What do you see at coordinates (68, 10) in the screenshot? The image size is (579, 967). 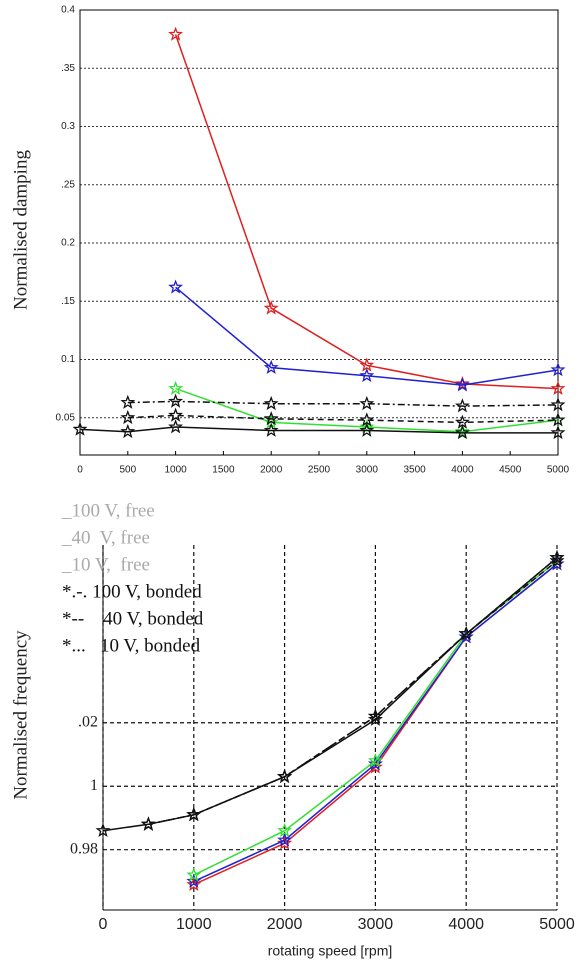 I see `y-tick-label: 0.4` at bounding box center [68, 10].